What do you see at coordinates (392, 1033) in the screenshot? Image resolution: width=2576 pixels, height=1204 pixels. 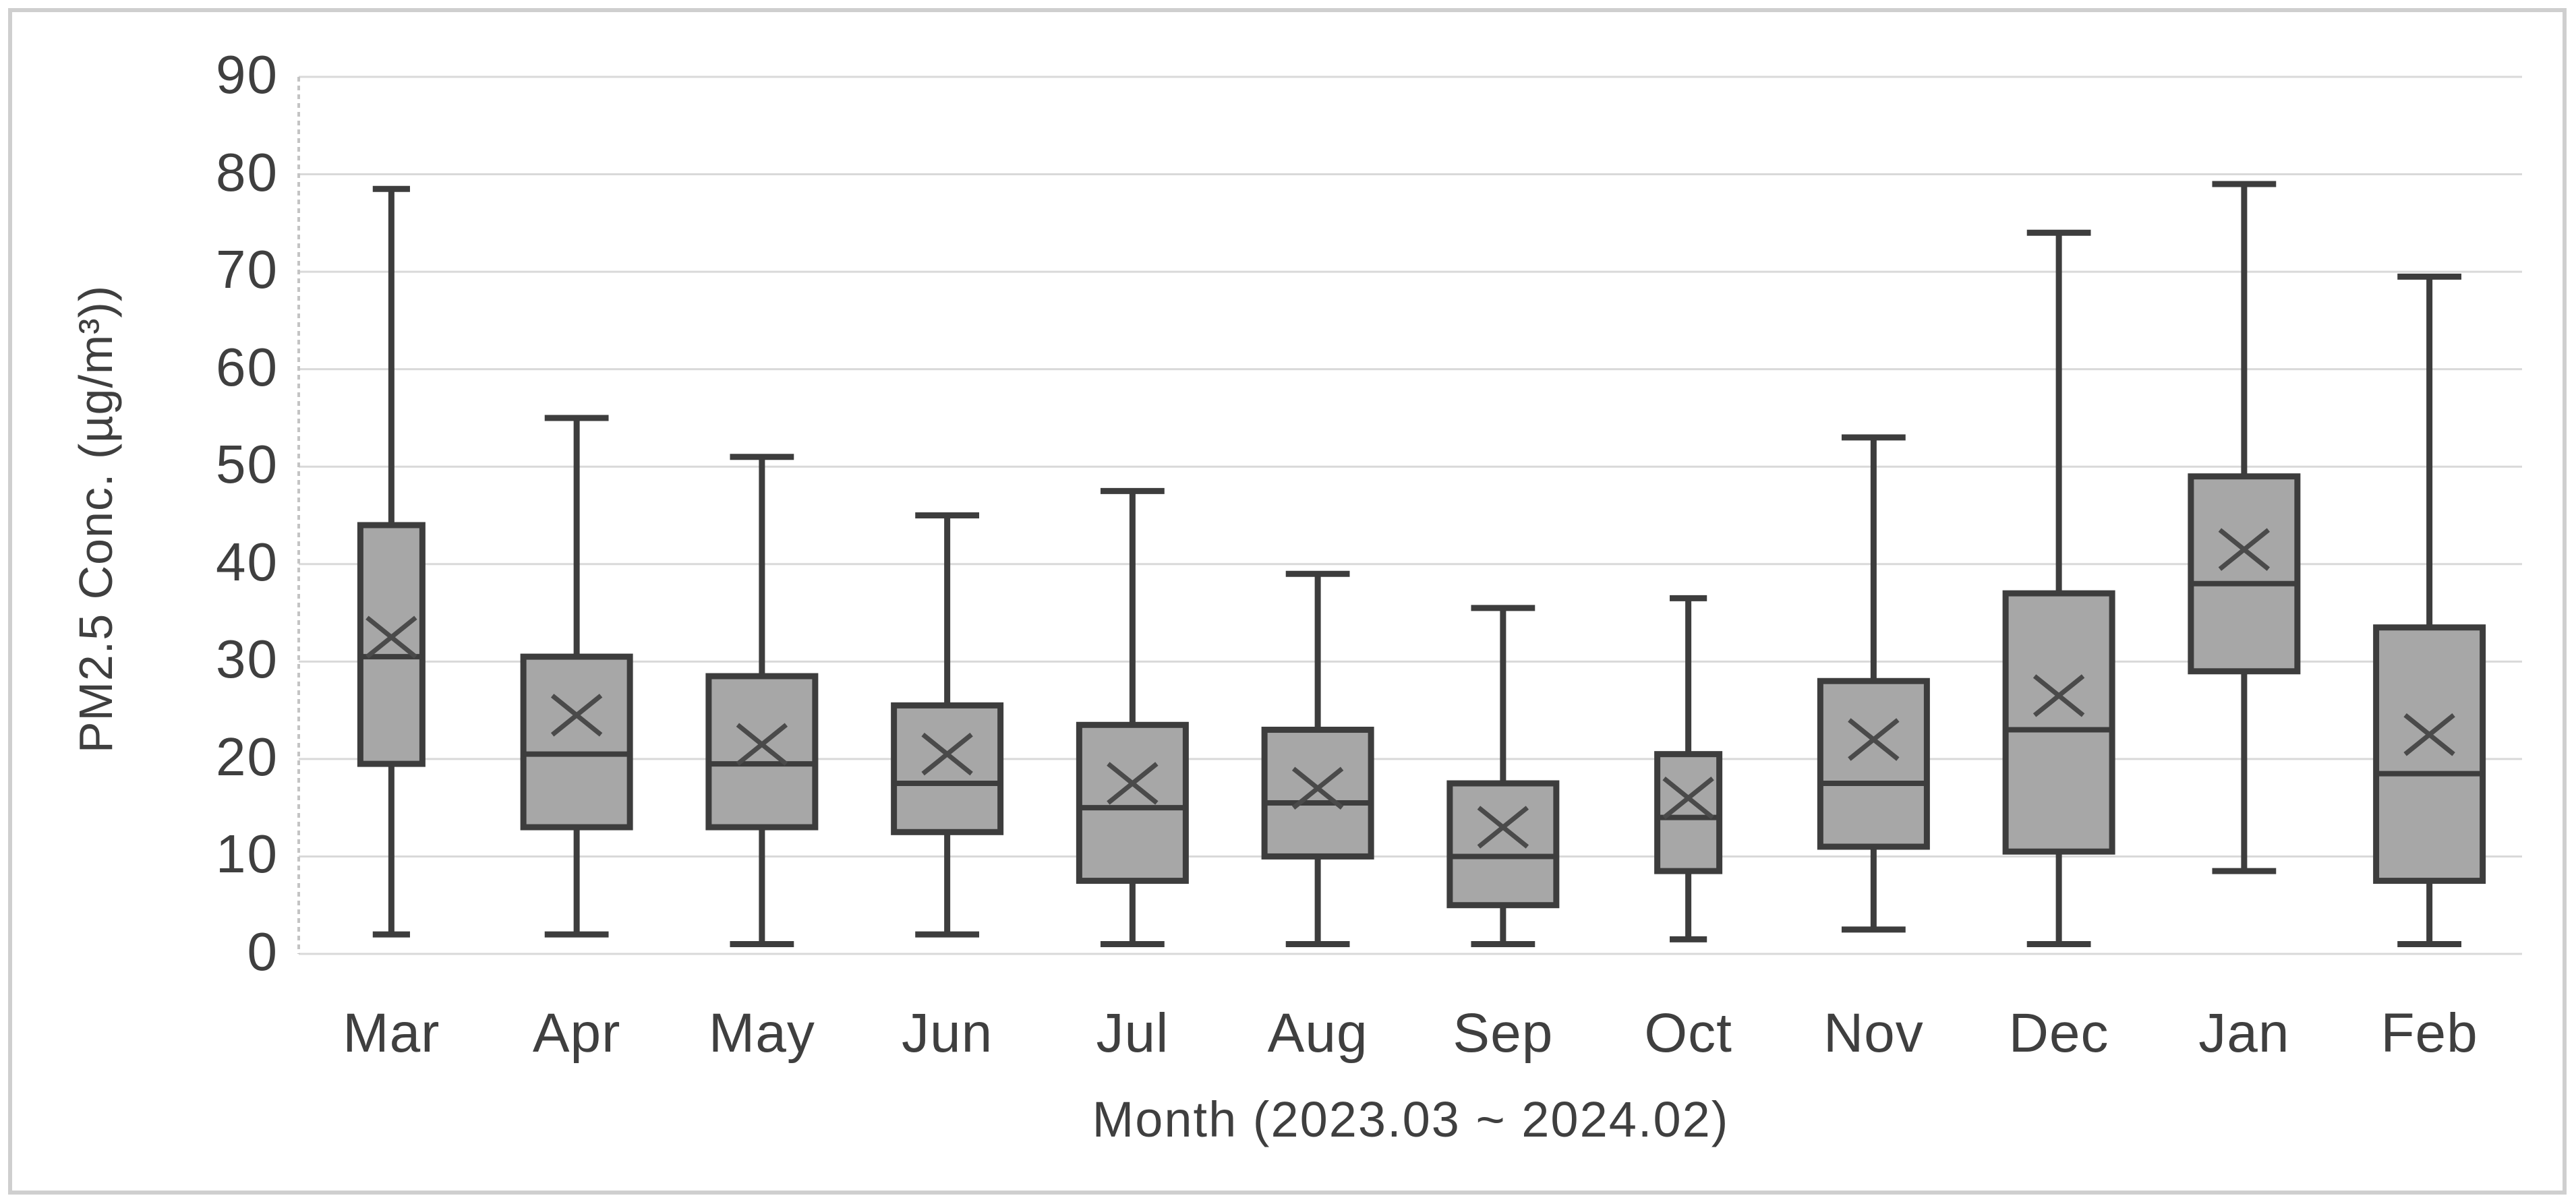 I see `x-tick-label-mar: Mar` at bounding box center [392, 1033].